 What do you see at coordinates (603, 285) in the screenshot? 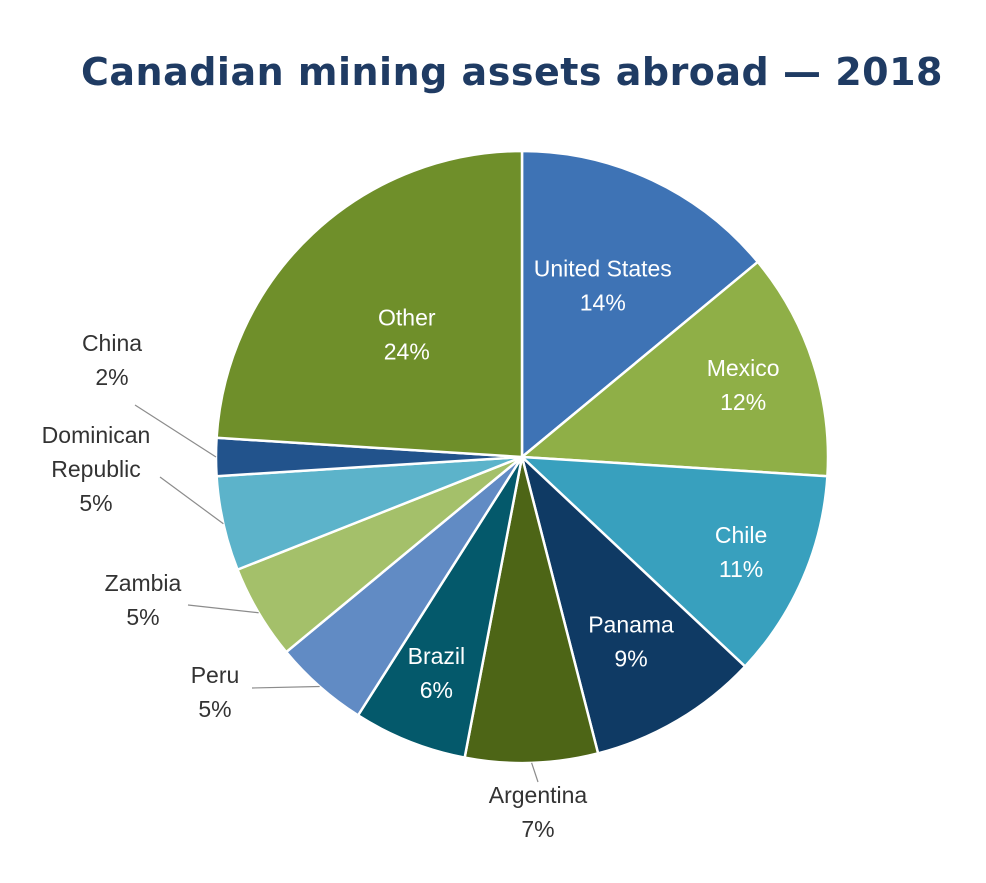
I see `slice-label-united-states: United States 14%` at bounding box center [603, 285].